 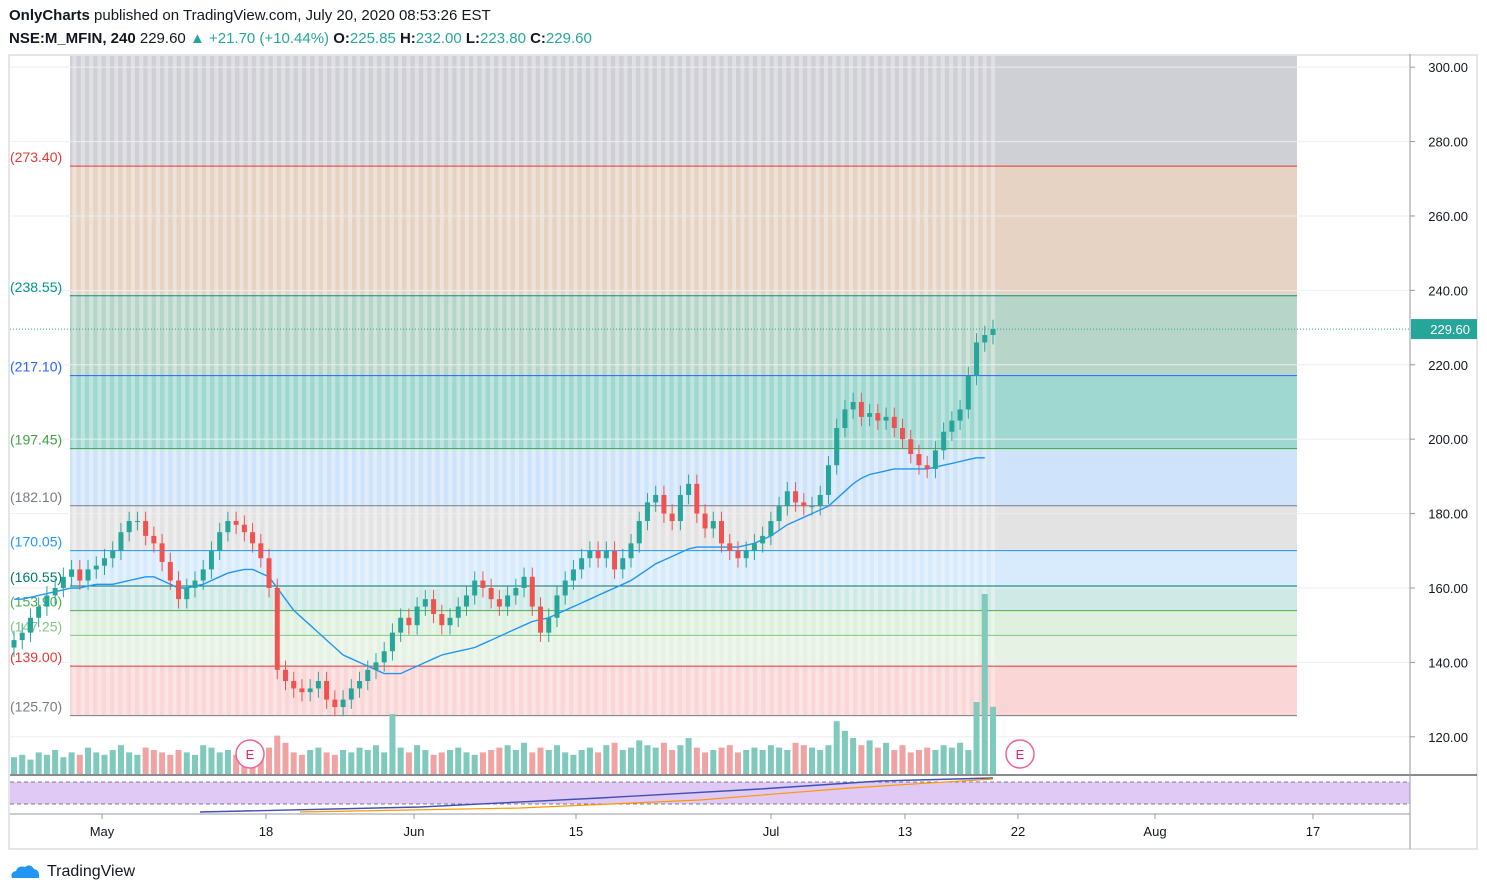 I want to click on tradingview-logo: TradingView, so click(x=71, y=872).